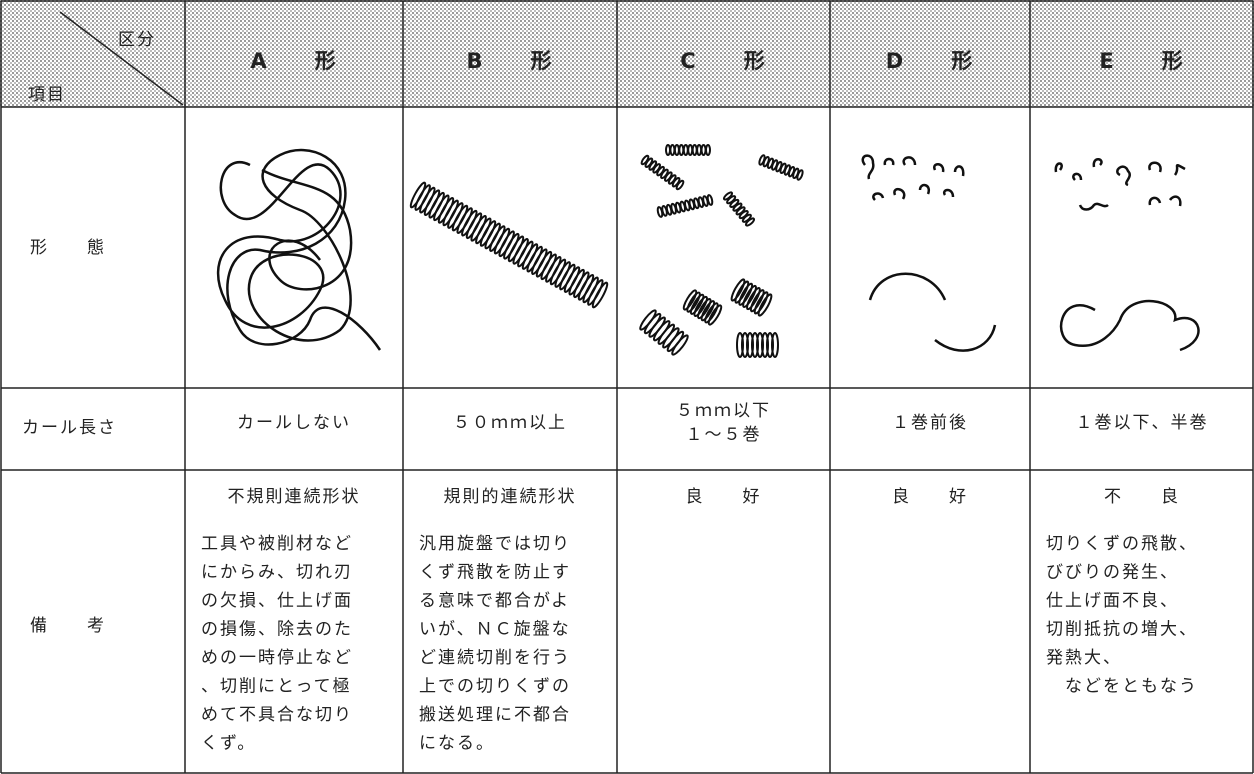 This screenshot has height=774, width=1254. Describe the element at coordinates (606, 251) in the screenshot. I see `spring-illustrations` at that location.